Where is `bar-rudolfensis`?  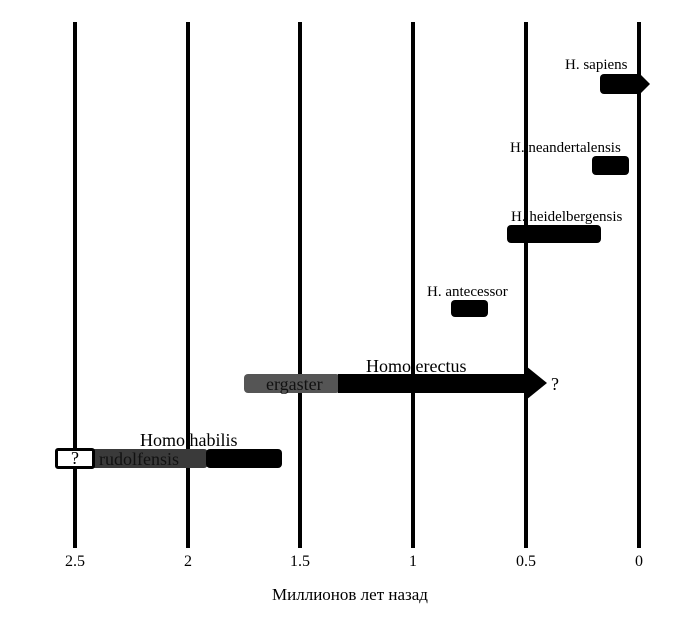 bar-rudolfensis is located at coordinates (150, 458).